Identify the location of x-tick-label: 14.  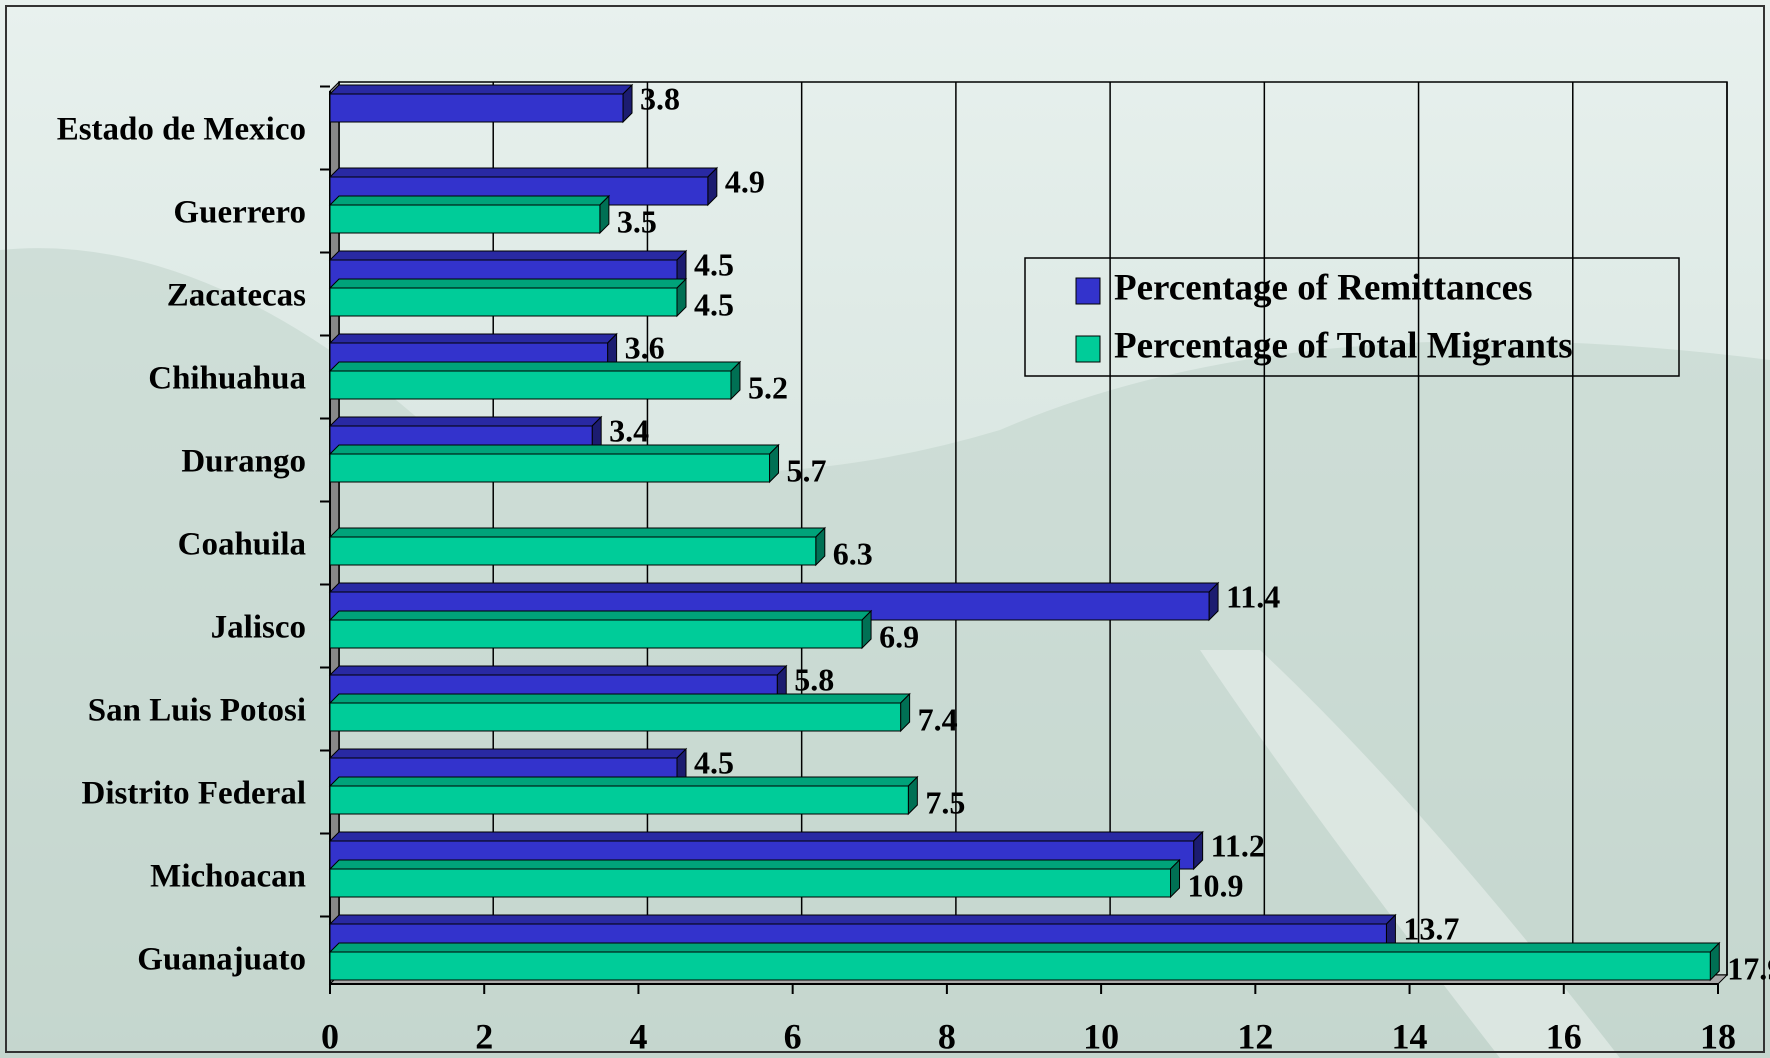
(1410, 1036).